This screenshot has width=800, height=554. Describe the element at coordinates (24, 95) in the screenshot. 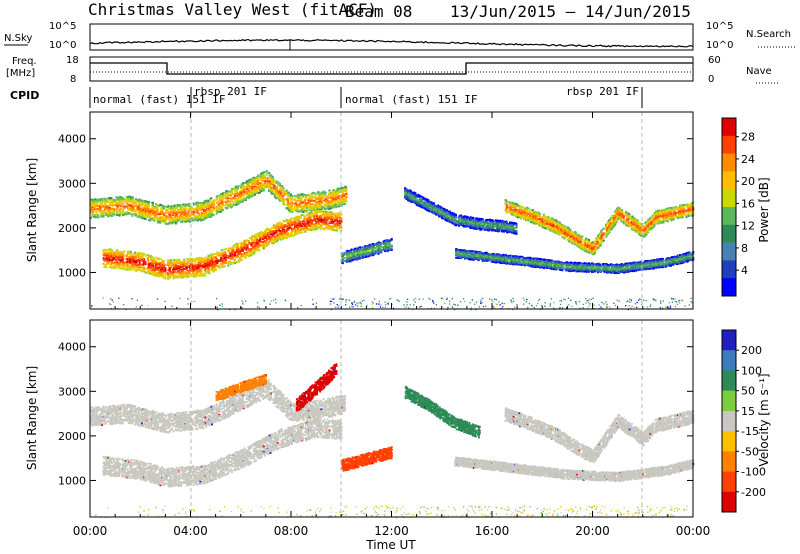

I see `cpid-label: CPID` at that location.